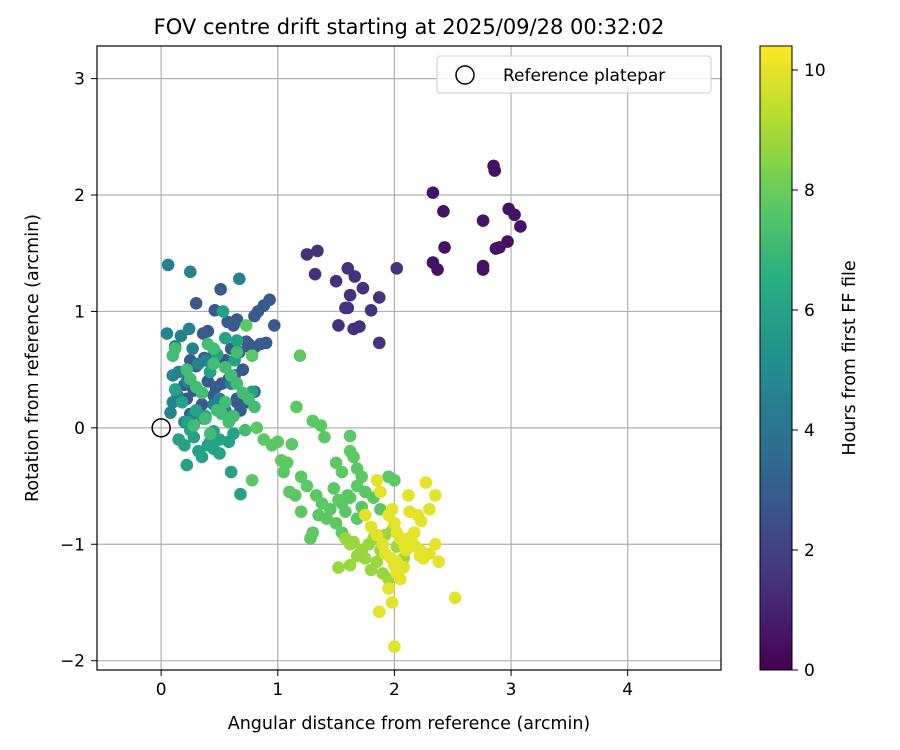 This screenshot has height=750, width=900. What do you see at coordinates (809, 371) in the screenshot?
I see `colorbar-ticks: 0 2 4 6 8 10` at bounding box center [809, 371].